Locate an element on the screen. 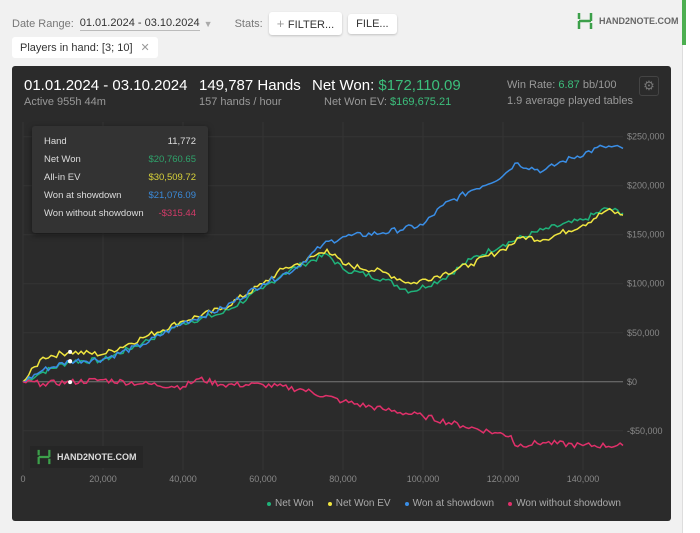  net-won: Net Won: $172,110.09 is located at coordinates (386, 85).